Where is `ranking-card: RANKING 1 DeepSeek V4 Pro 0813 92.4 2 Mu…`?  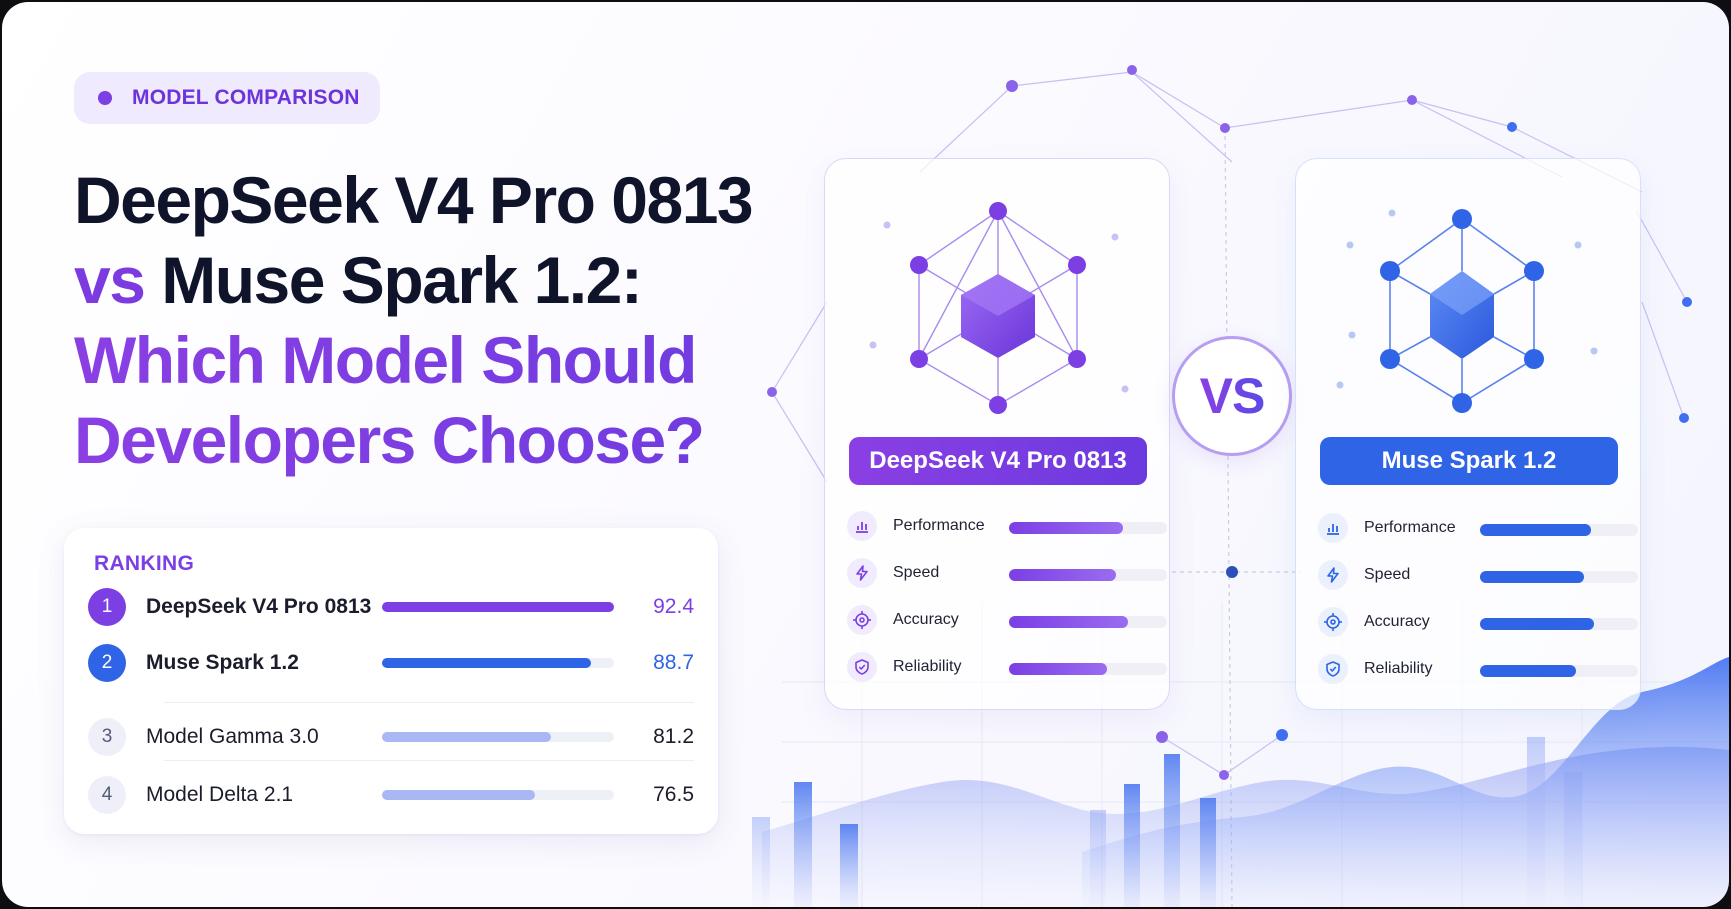 ranking-card: RANKING 1 DeepSeek V4 Pro 0813 92.4 2 Mu… is located at coordinates (391, 681).